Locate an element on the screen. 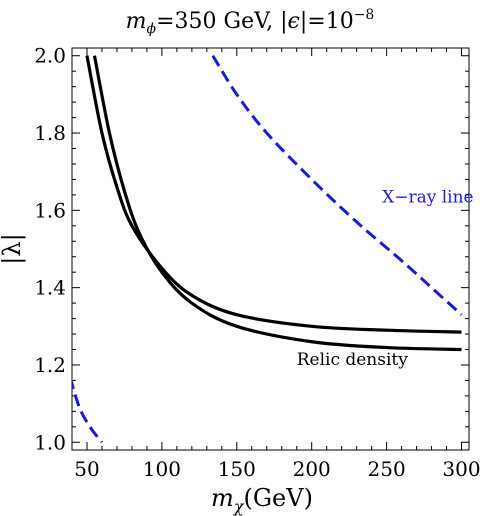  x-tick-label: 200 is located at coordinates (312, 469).